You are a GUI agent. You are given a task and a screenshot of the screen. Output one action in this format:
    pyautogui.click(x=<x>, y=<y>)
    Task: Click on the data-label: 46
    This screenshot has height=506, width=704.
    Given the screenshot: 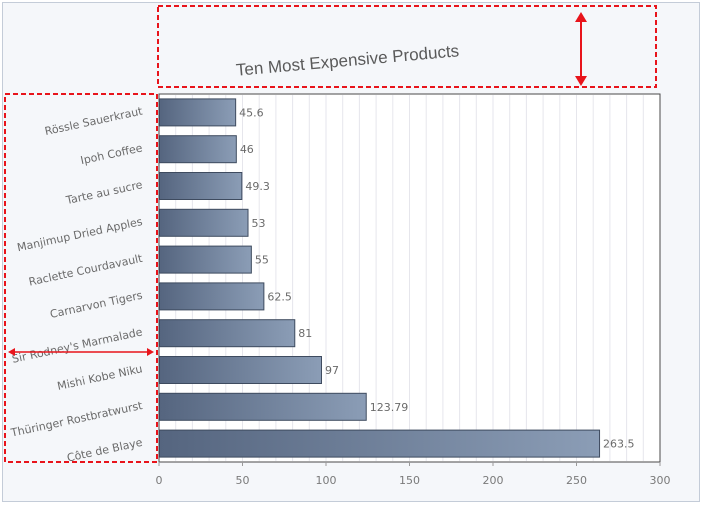 What is the action you would take?
    pyautogui.click(x=247, y=149)
    